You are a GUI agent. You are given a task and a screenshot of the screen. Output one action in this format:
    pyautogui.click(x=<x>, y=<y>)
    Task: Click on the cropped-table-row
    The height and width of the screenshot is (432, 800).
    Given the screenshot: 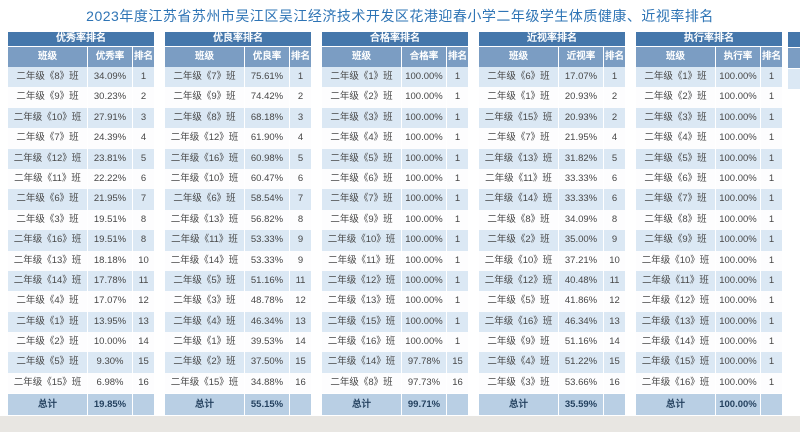 What is the action you would take?
    pyautogui.click(x=794, y=79)
    